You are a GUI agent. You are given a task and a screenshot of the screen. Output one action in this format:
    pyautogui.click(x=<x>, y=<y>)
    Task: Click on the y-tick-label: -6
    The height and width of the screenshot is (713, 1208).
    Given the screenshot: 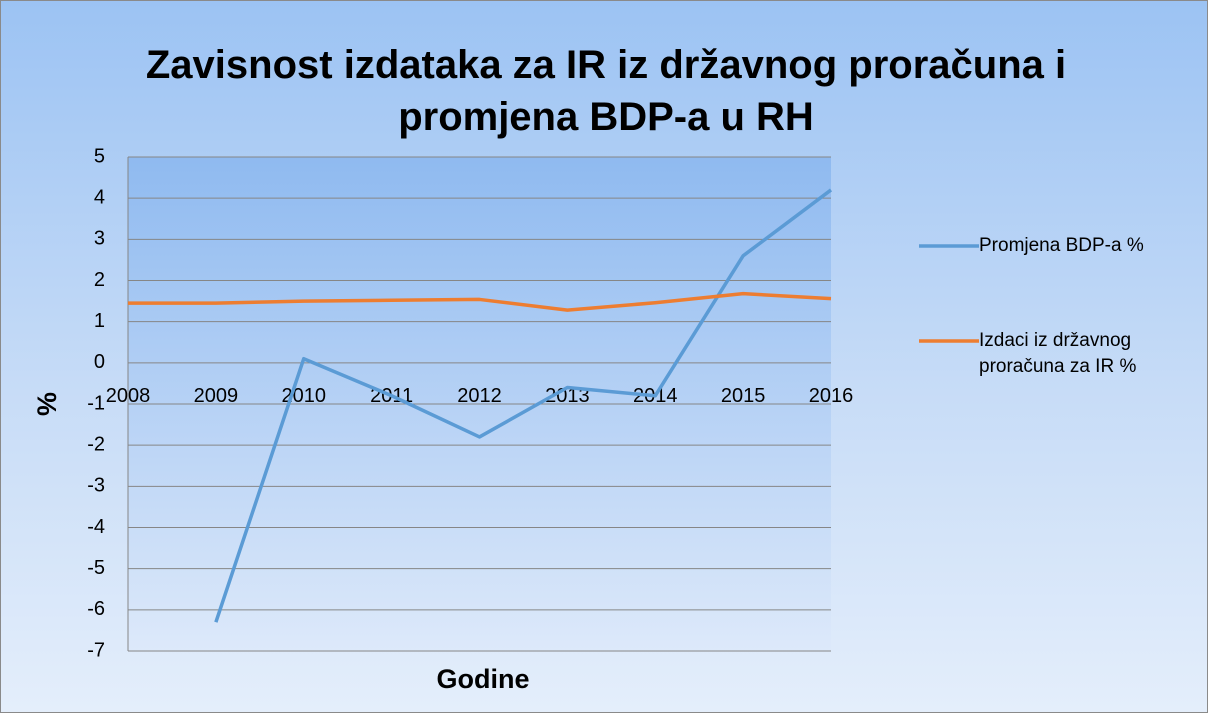 What is the action you would take?
    pyautogui.click(x=96, y=609)
    